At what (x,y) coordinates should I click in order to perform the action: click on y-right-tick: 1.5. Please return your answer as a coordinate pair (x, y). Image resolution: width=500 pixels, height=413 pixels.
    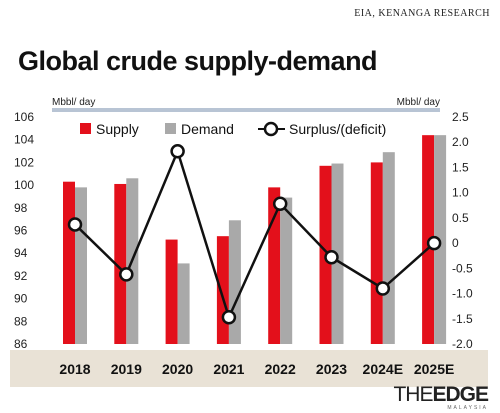
    Looking at the image, I should click on (460, 167).